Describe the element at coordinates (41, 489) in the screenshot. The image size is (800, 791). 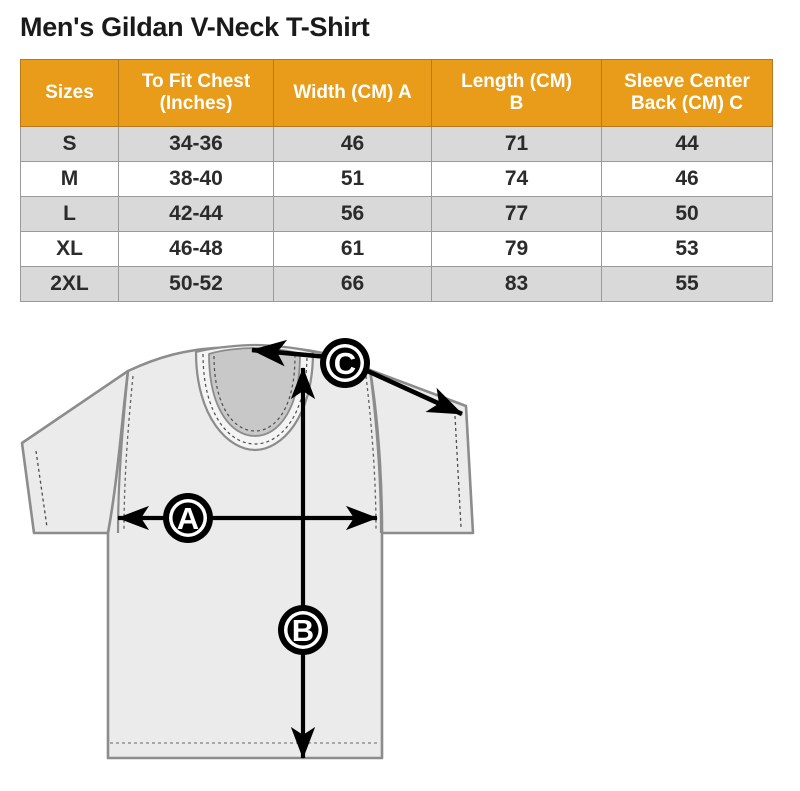
I see `left-sleeve-hem-stitch` at that location.